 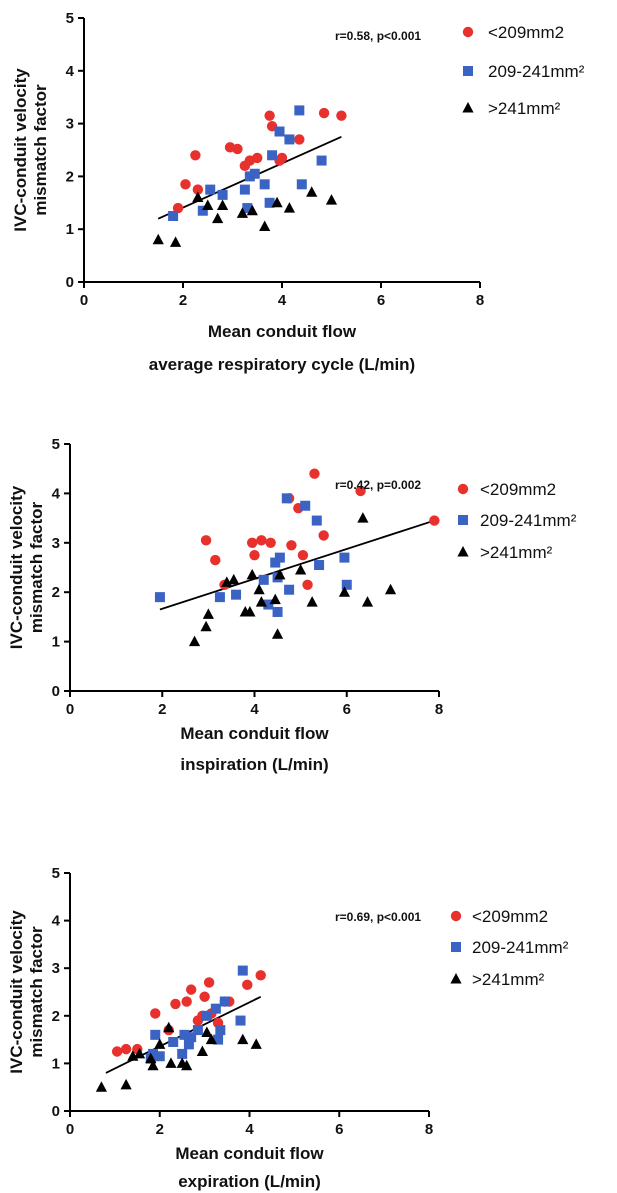 What do you see at coordinates (56, 1016) in the screenshot?
I see `y-tick-label: 2` at bounding box center [56, 1016].